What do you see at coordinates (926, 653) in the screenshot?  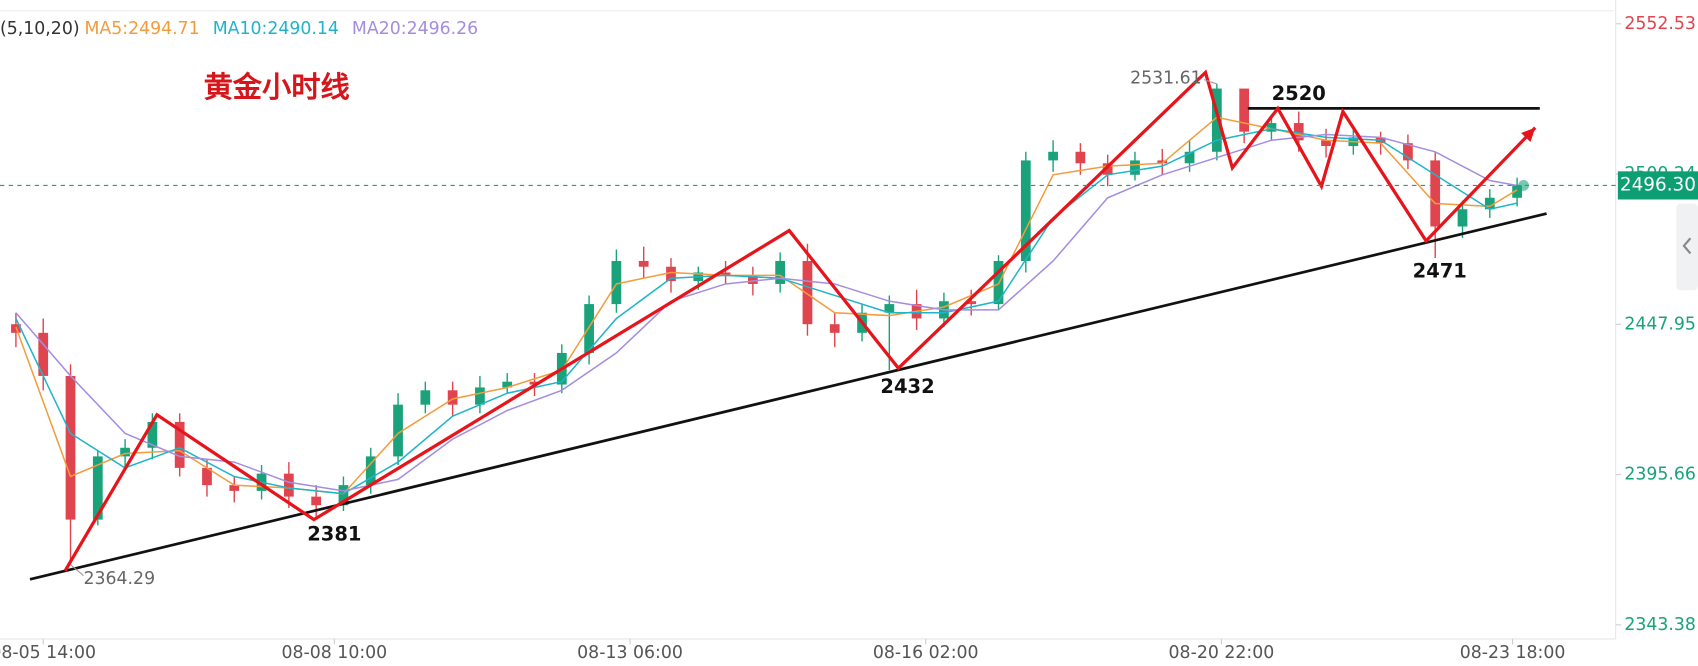 I see `x-tick-label: 08-16 02:00` at bounding box center [926, 653].